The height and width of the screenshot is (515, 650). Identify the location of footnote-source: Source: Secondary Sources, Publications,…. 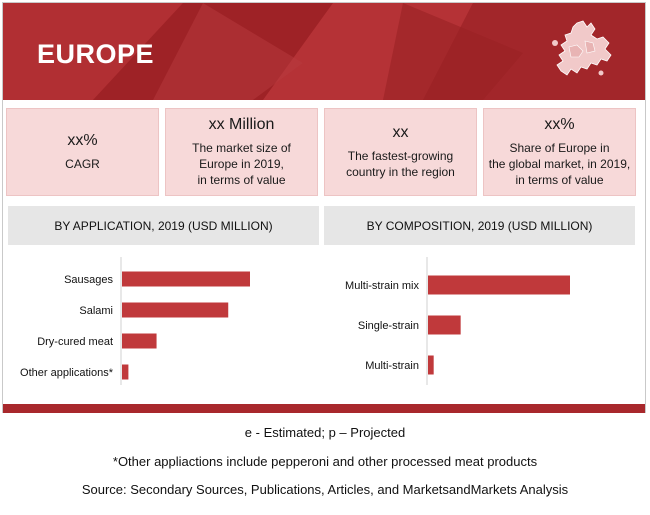
(325, 489).